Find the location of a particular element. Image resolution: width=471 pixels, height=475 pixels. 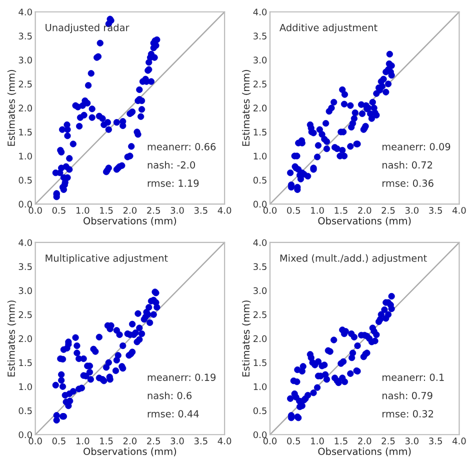

annotation: meanerr: 0.19 is located at coordinates (182, 377).